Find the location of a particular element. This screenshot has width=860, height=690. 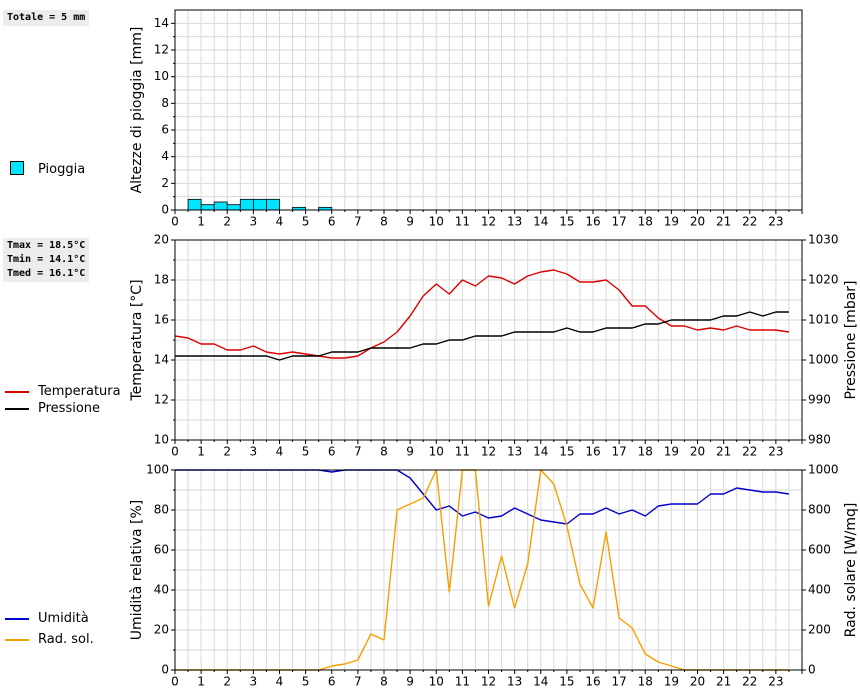

temperature-legend-line is located at coordinates (17, 392).